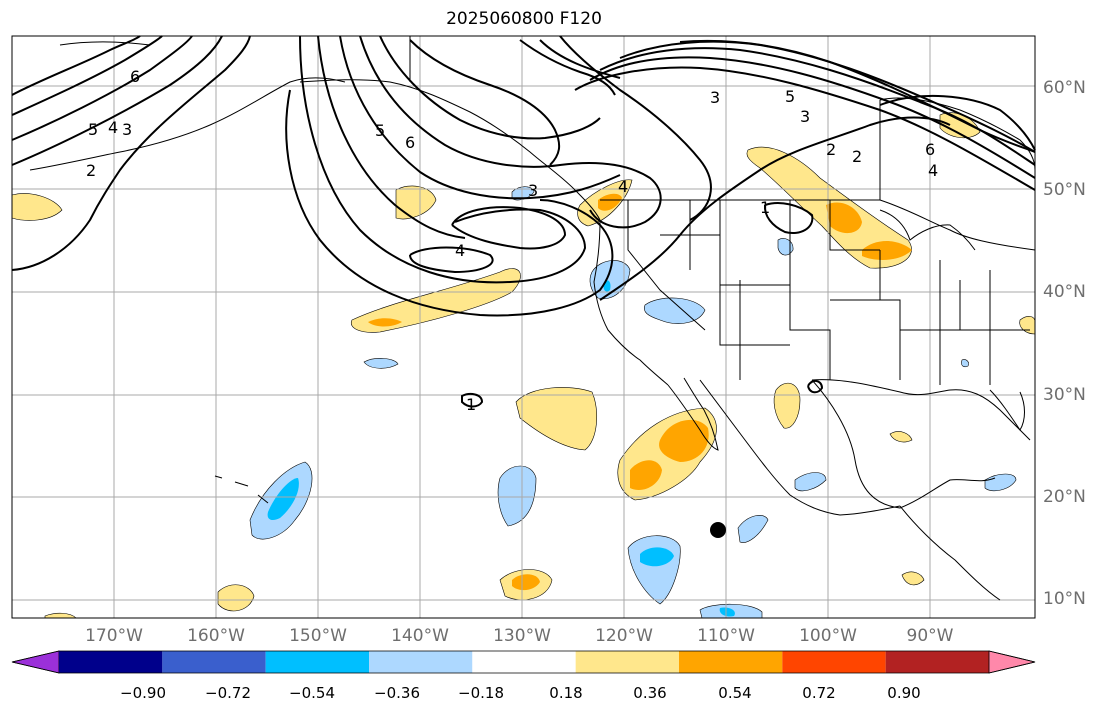  Describe the element at coordinates (1064, 497) in the screenshot. I see `lat-label: 20°N` at that location.